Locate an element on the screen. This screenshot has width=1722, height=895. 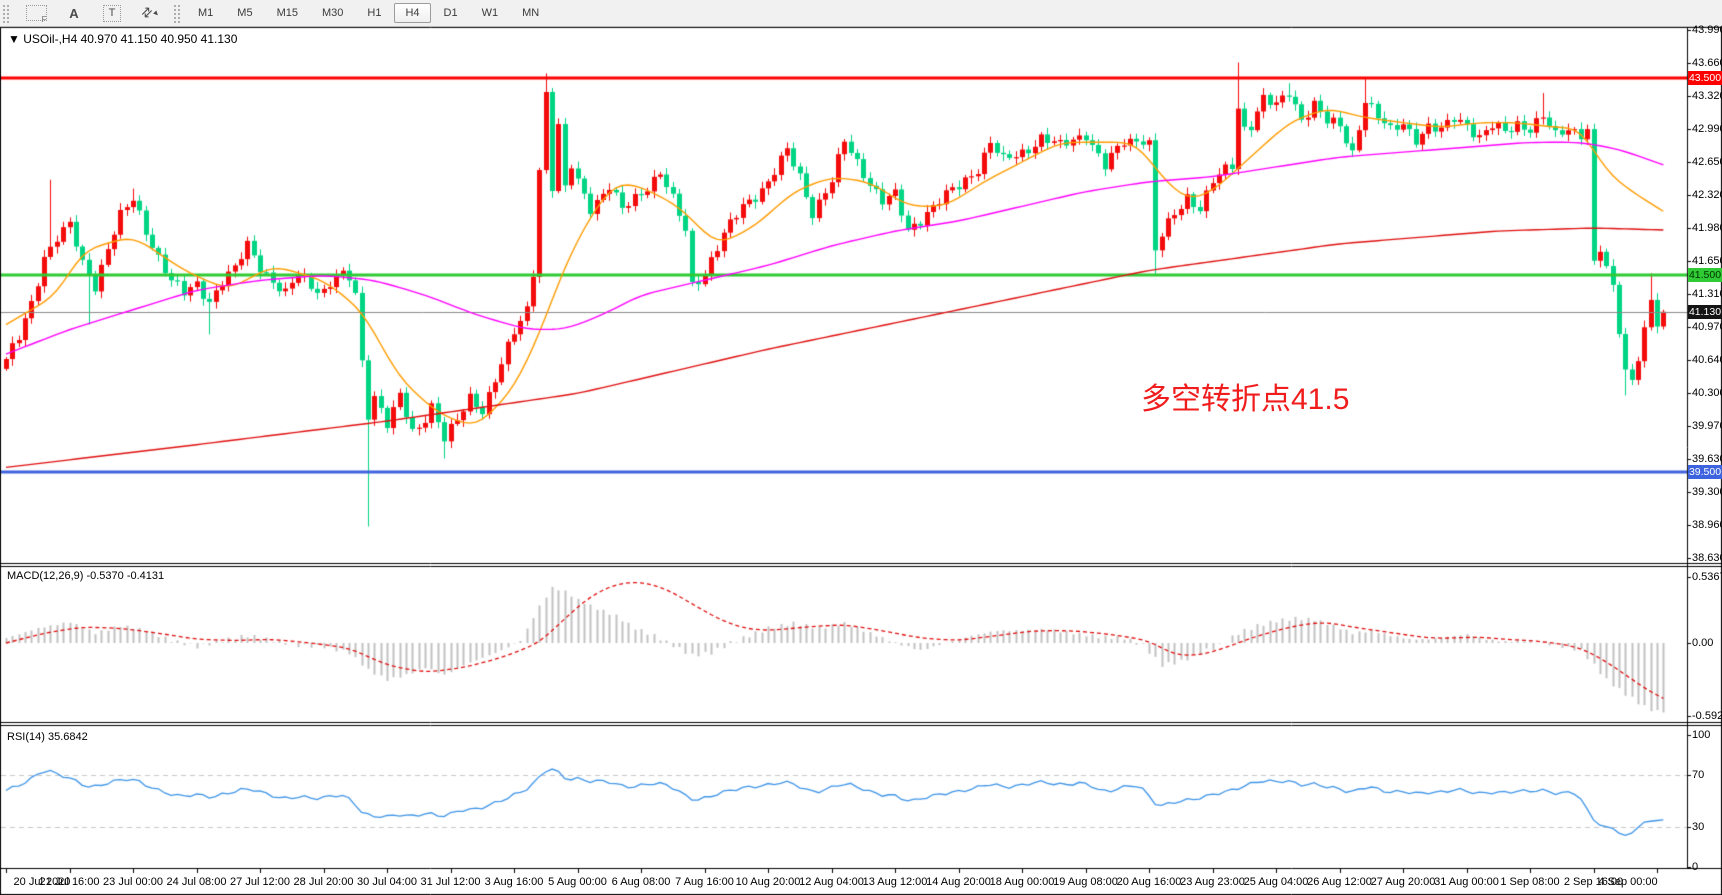
price-badge-41.500: 41.500 is located at coordinates (1705, 275).